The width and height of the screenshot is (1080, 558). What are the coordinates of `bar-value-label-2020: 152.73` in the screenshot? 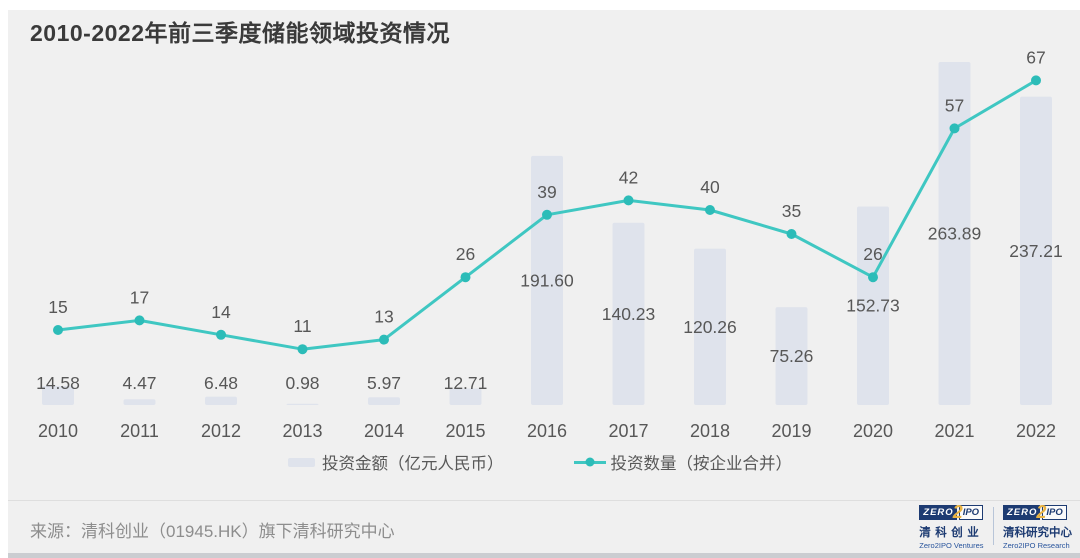 It's located at (873, 306).